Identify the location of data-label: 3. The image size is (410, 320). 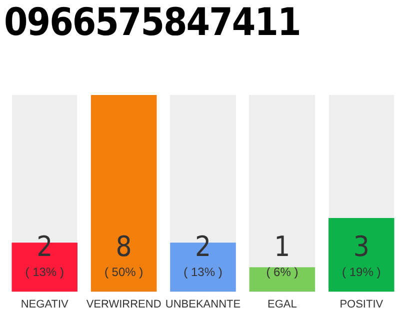
(361, 247).